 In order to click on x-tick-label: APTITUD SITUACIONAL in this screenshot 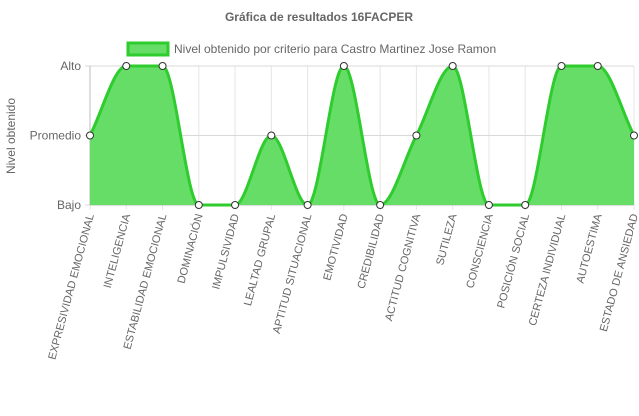, I will do `click(293, 274)`.